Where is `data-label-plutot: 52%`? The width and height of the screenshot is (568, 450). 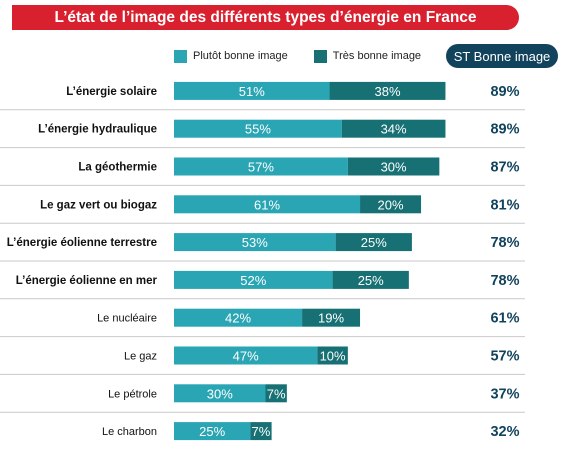 data-label-plutot: 52% is located at coordinates (253, 280).